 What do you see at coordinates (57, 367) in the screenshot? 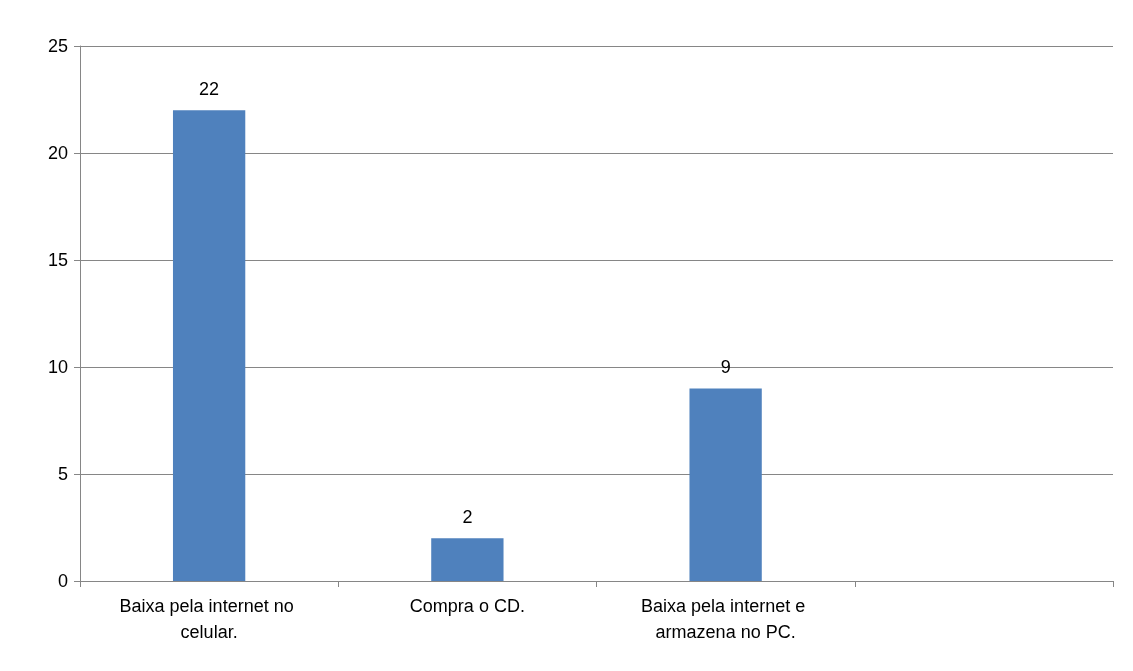
I see `y-tick-label: 10` at bounding box center [57, 367].